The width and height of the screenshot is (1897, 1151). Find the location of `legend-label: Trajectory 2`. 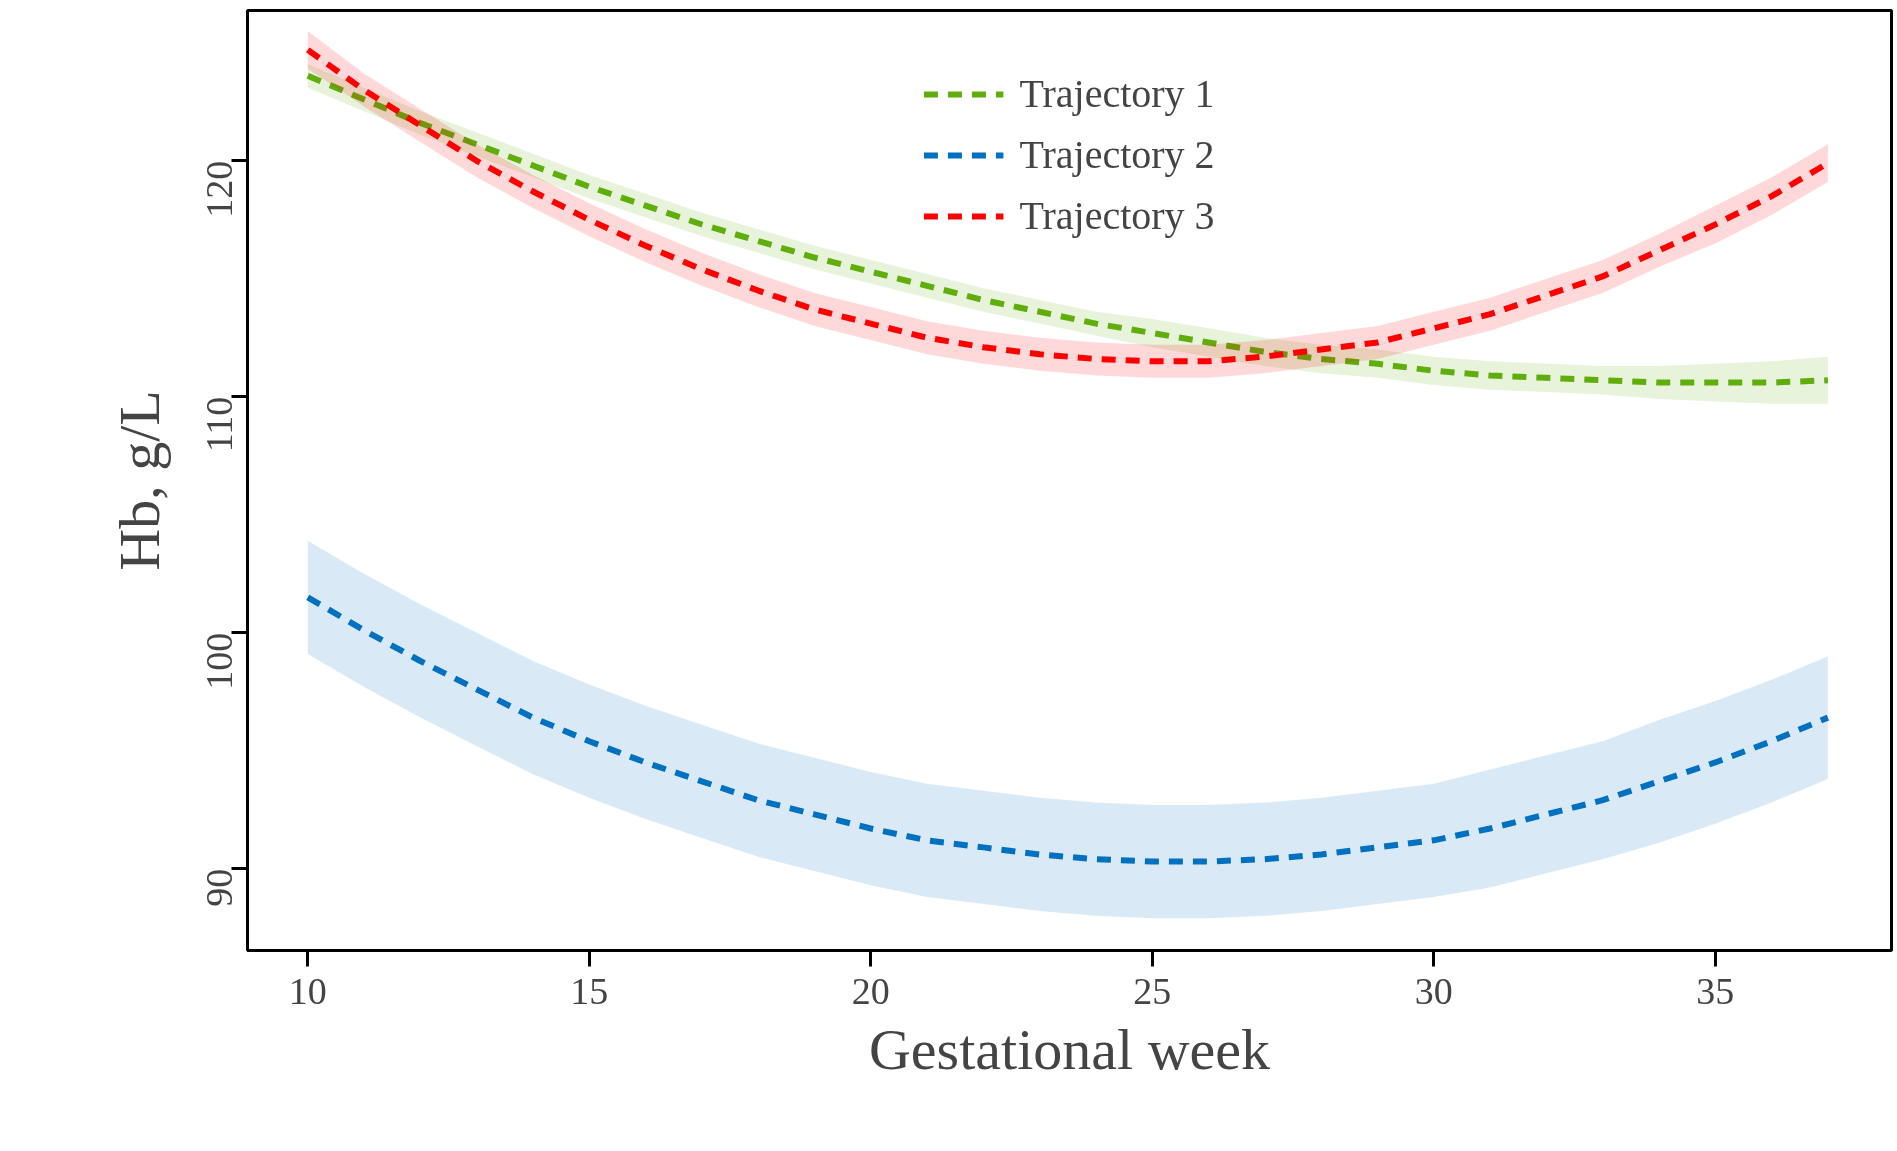

legend-label: Trajectory 2 is located at coordinates (1117, 154).